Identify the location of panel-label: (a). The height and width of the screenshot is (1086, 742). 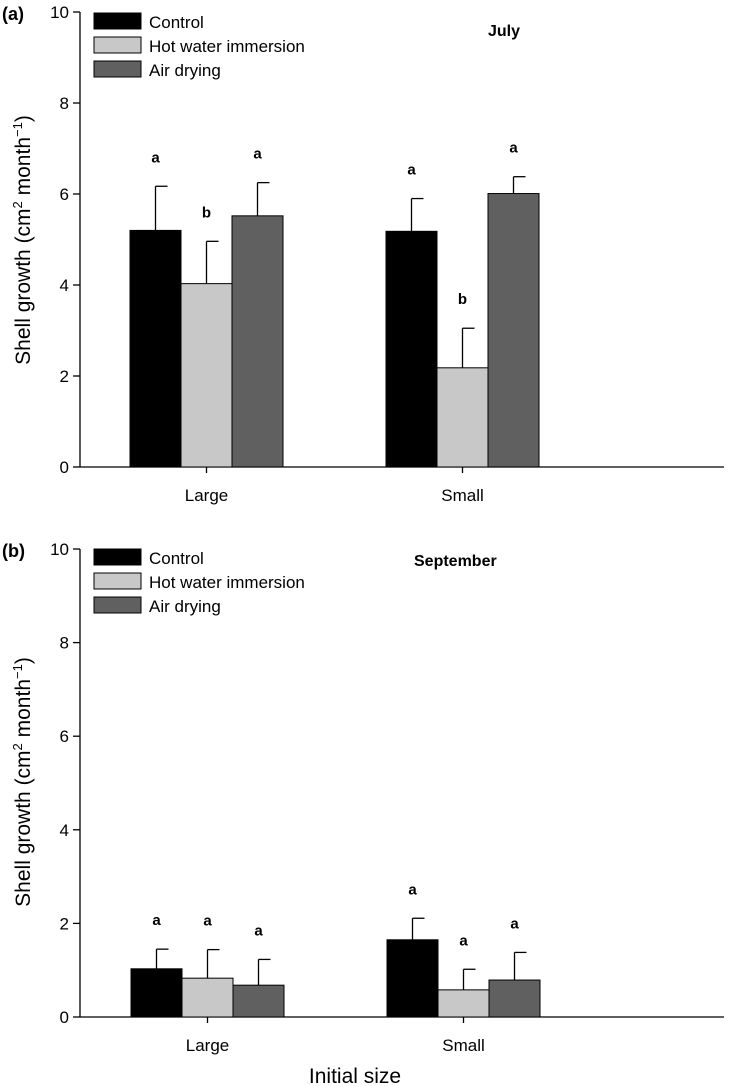
(13, 14).